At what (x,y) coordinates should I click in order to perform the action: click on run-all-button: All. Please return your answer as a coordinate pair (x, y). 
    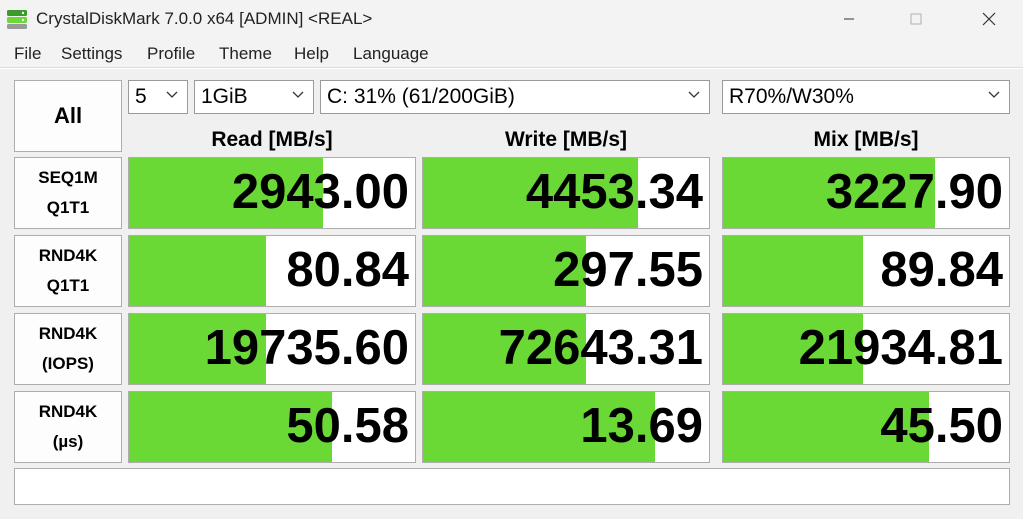
    Looking at the image, I should click on (68, 116).